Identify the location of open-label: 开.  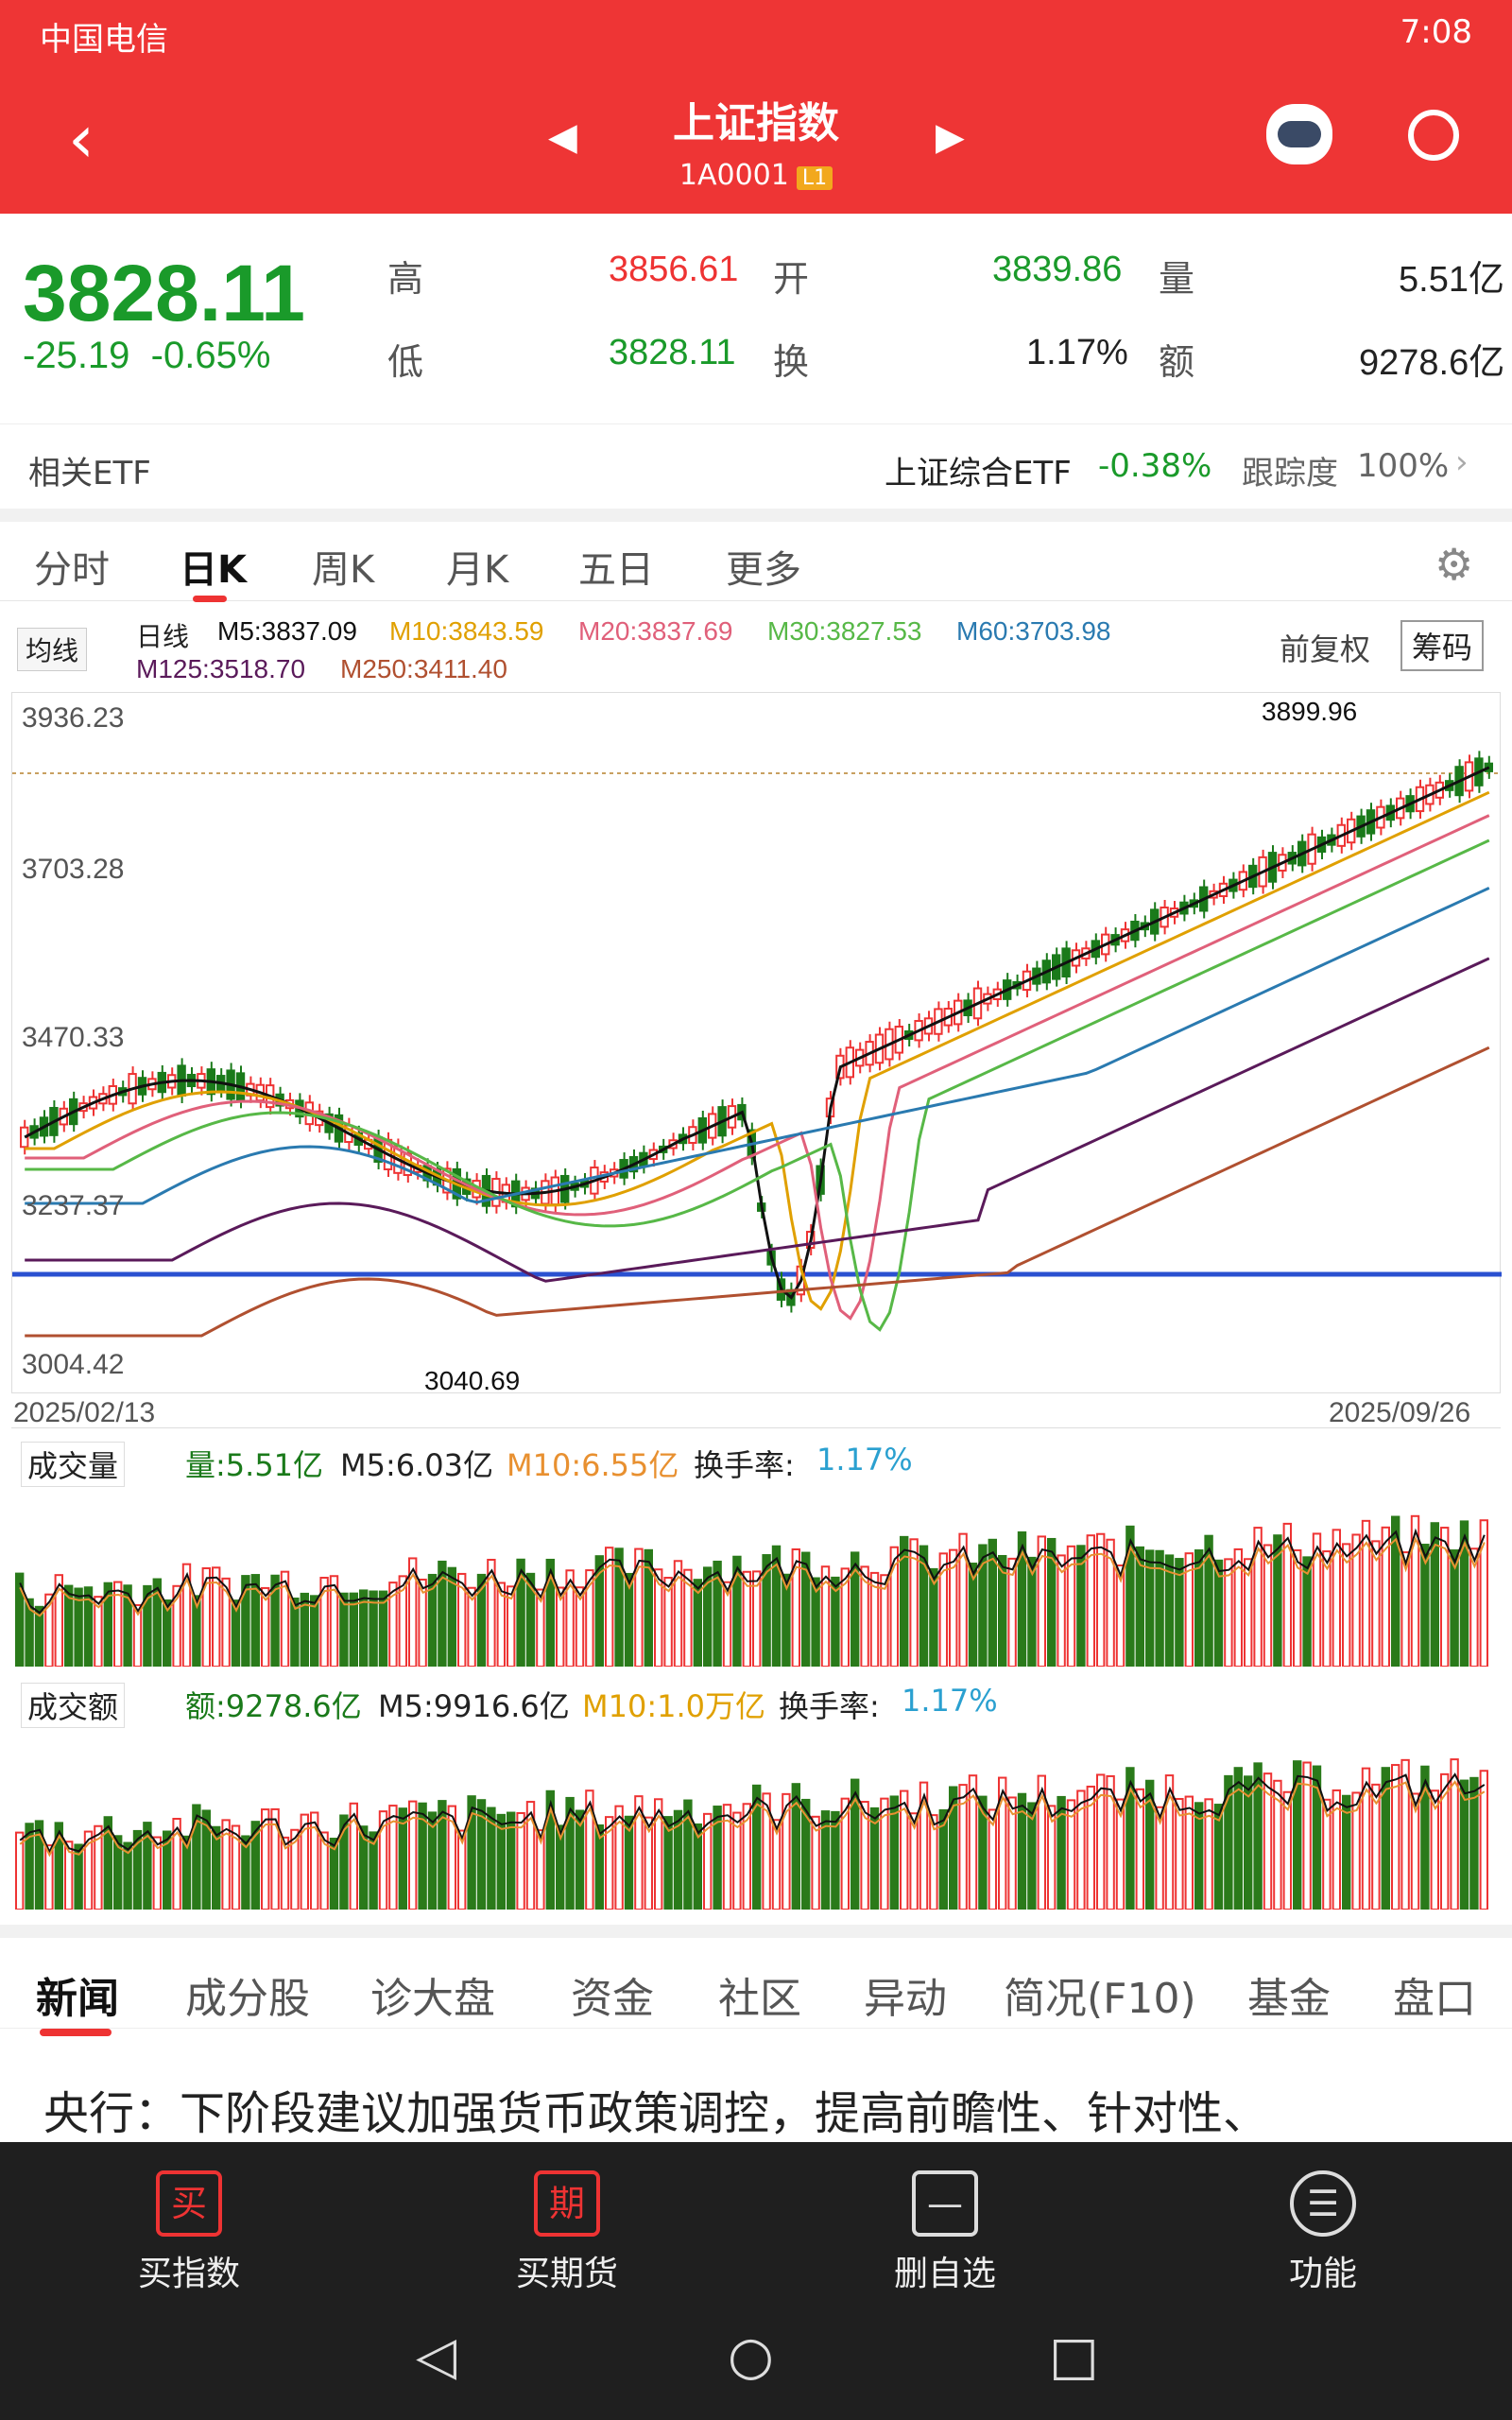
(791, 280).